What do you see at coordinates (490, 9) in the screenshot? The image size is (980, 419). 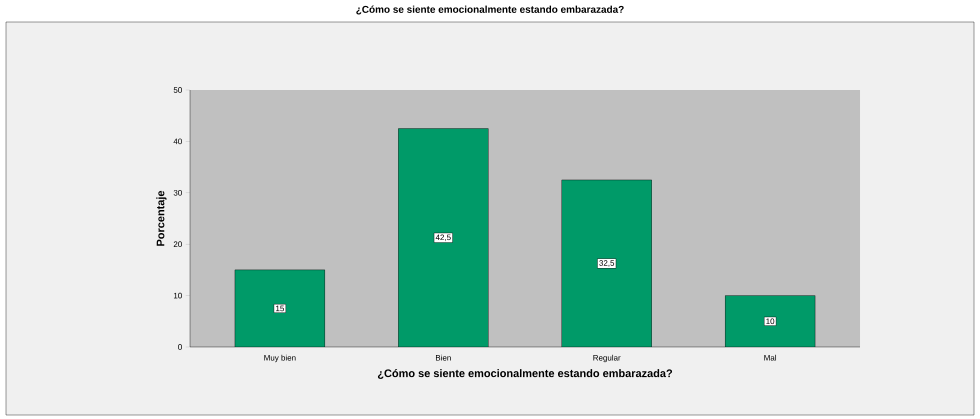 I see `chart-title: ¿Cómo se siente emocionalmente estando embarazada?` at bounding box center [490, 9].